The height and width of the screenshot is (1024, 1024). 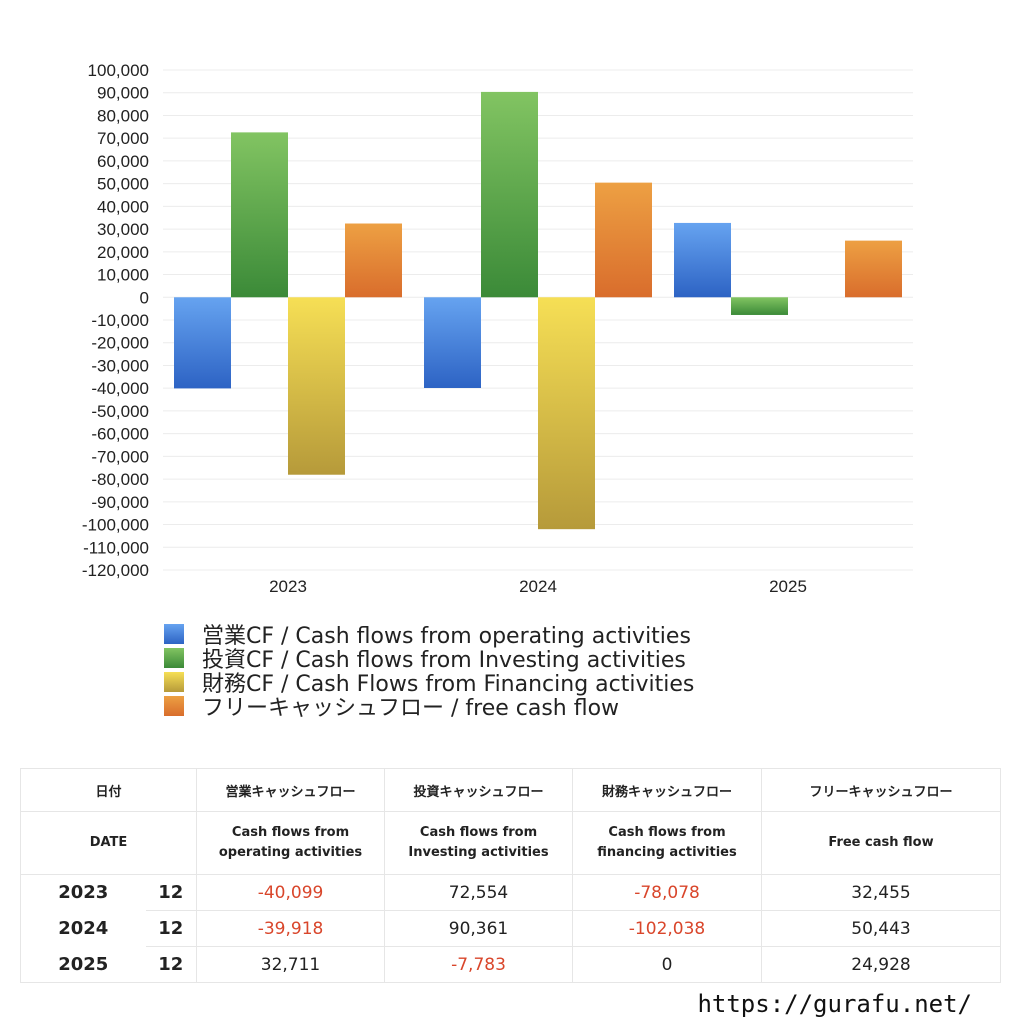 I want to click on x-tick-label: 2025, so click(x=788, y=586).